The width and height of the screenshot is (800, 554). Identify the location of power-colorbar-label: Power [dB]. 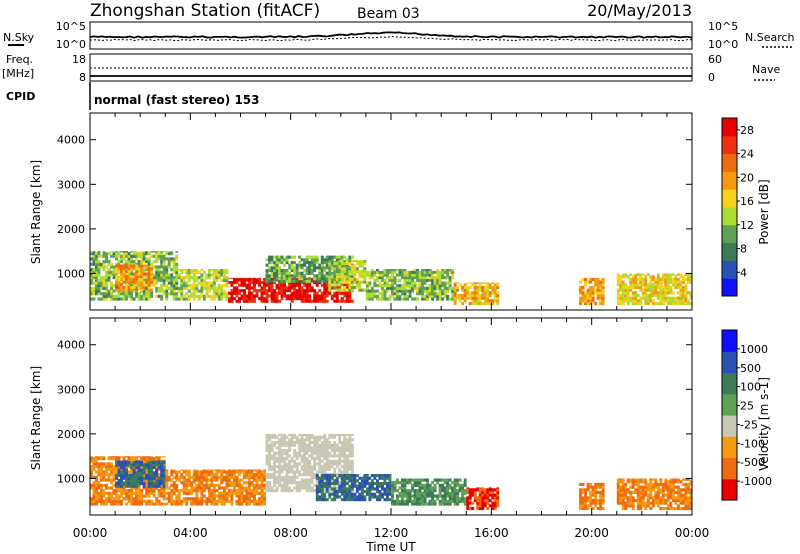
(764, 211).